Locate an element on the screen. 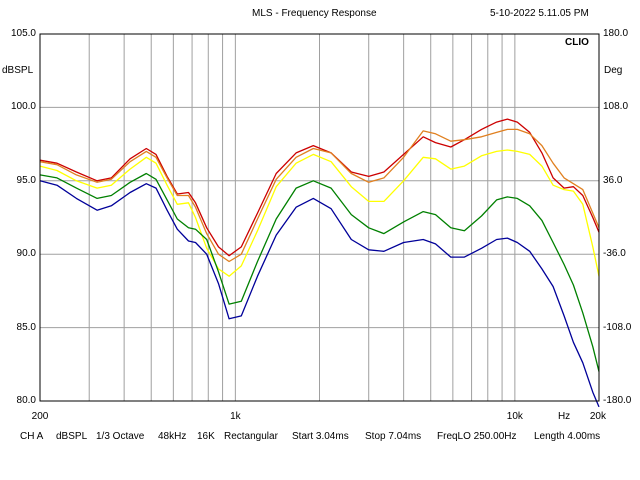 This screenshot has width=640, height=480. datetime: 5-10-2022 5.11.05 PM is located at coordinates (539, 13).